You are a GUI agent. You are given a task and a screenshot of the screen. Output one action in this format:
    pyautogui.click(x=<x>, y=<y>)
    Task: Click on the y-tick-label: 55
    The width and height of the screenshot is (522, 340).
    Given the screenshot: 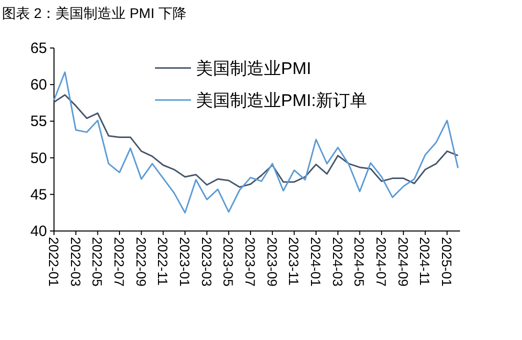 What is the action you would take?
    pyautogui.click(x=38, y=121)
    